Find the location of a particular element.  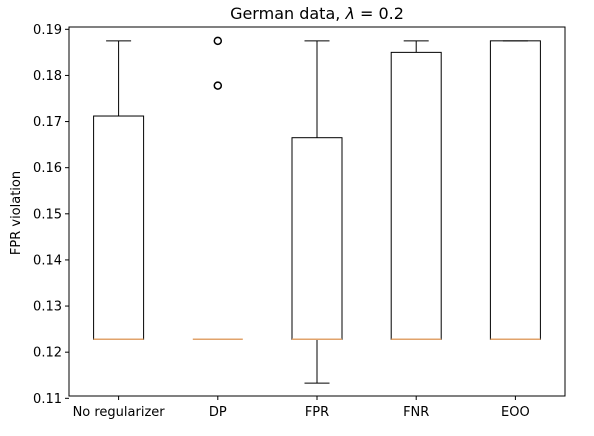

chart-title: German data, λ = 0.2 is located at coordinates (317, 13).